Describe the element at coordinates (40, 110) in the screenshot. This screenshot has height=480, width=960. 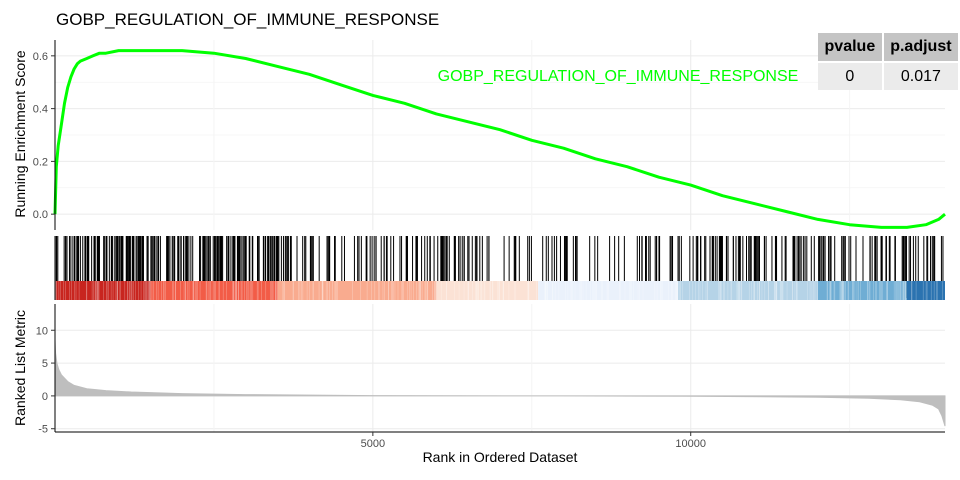
I see `es-y-tick-label: 0.4` at that location.